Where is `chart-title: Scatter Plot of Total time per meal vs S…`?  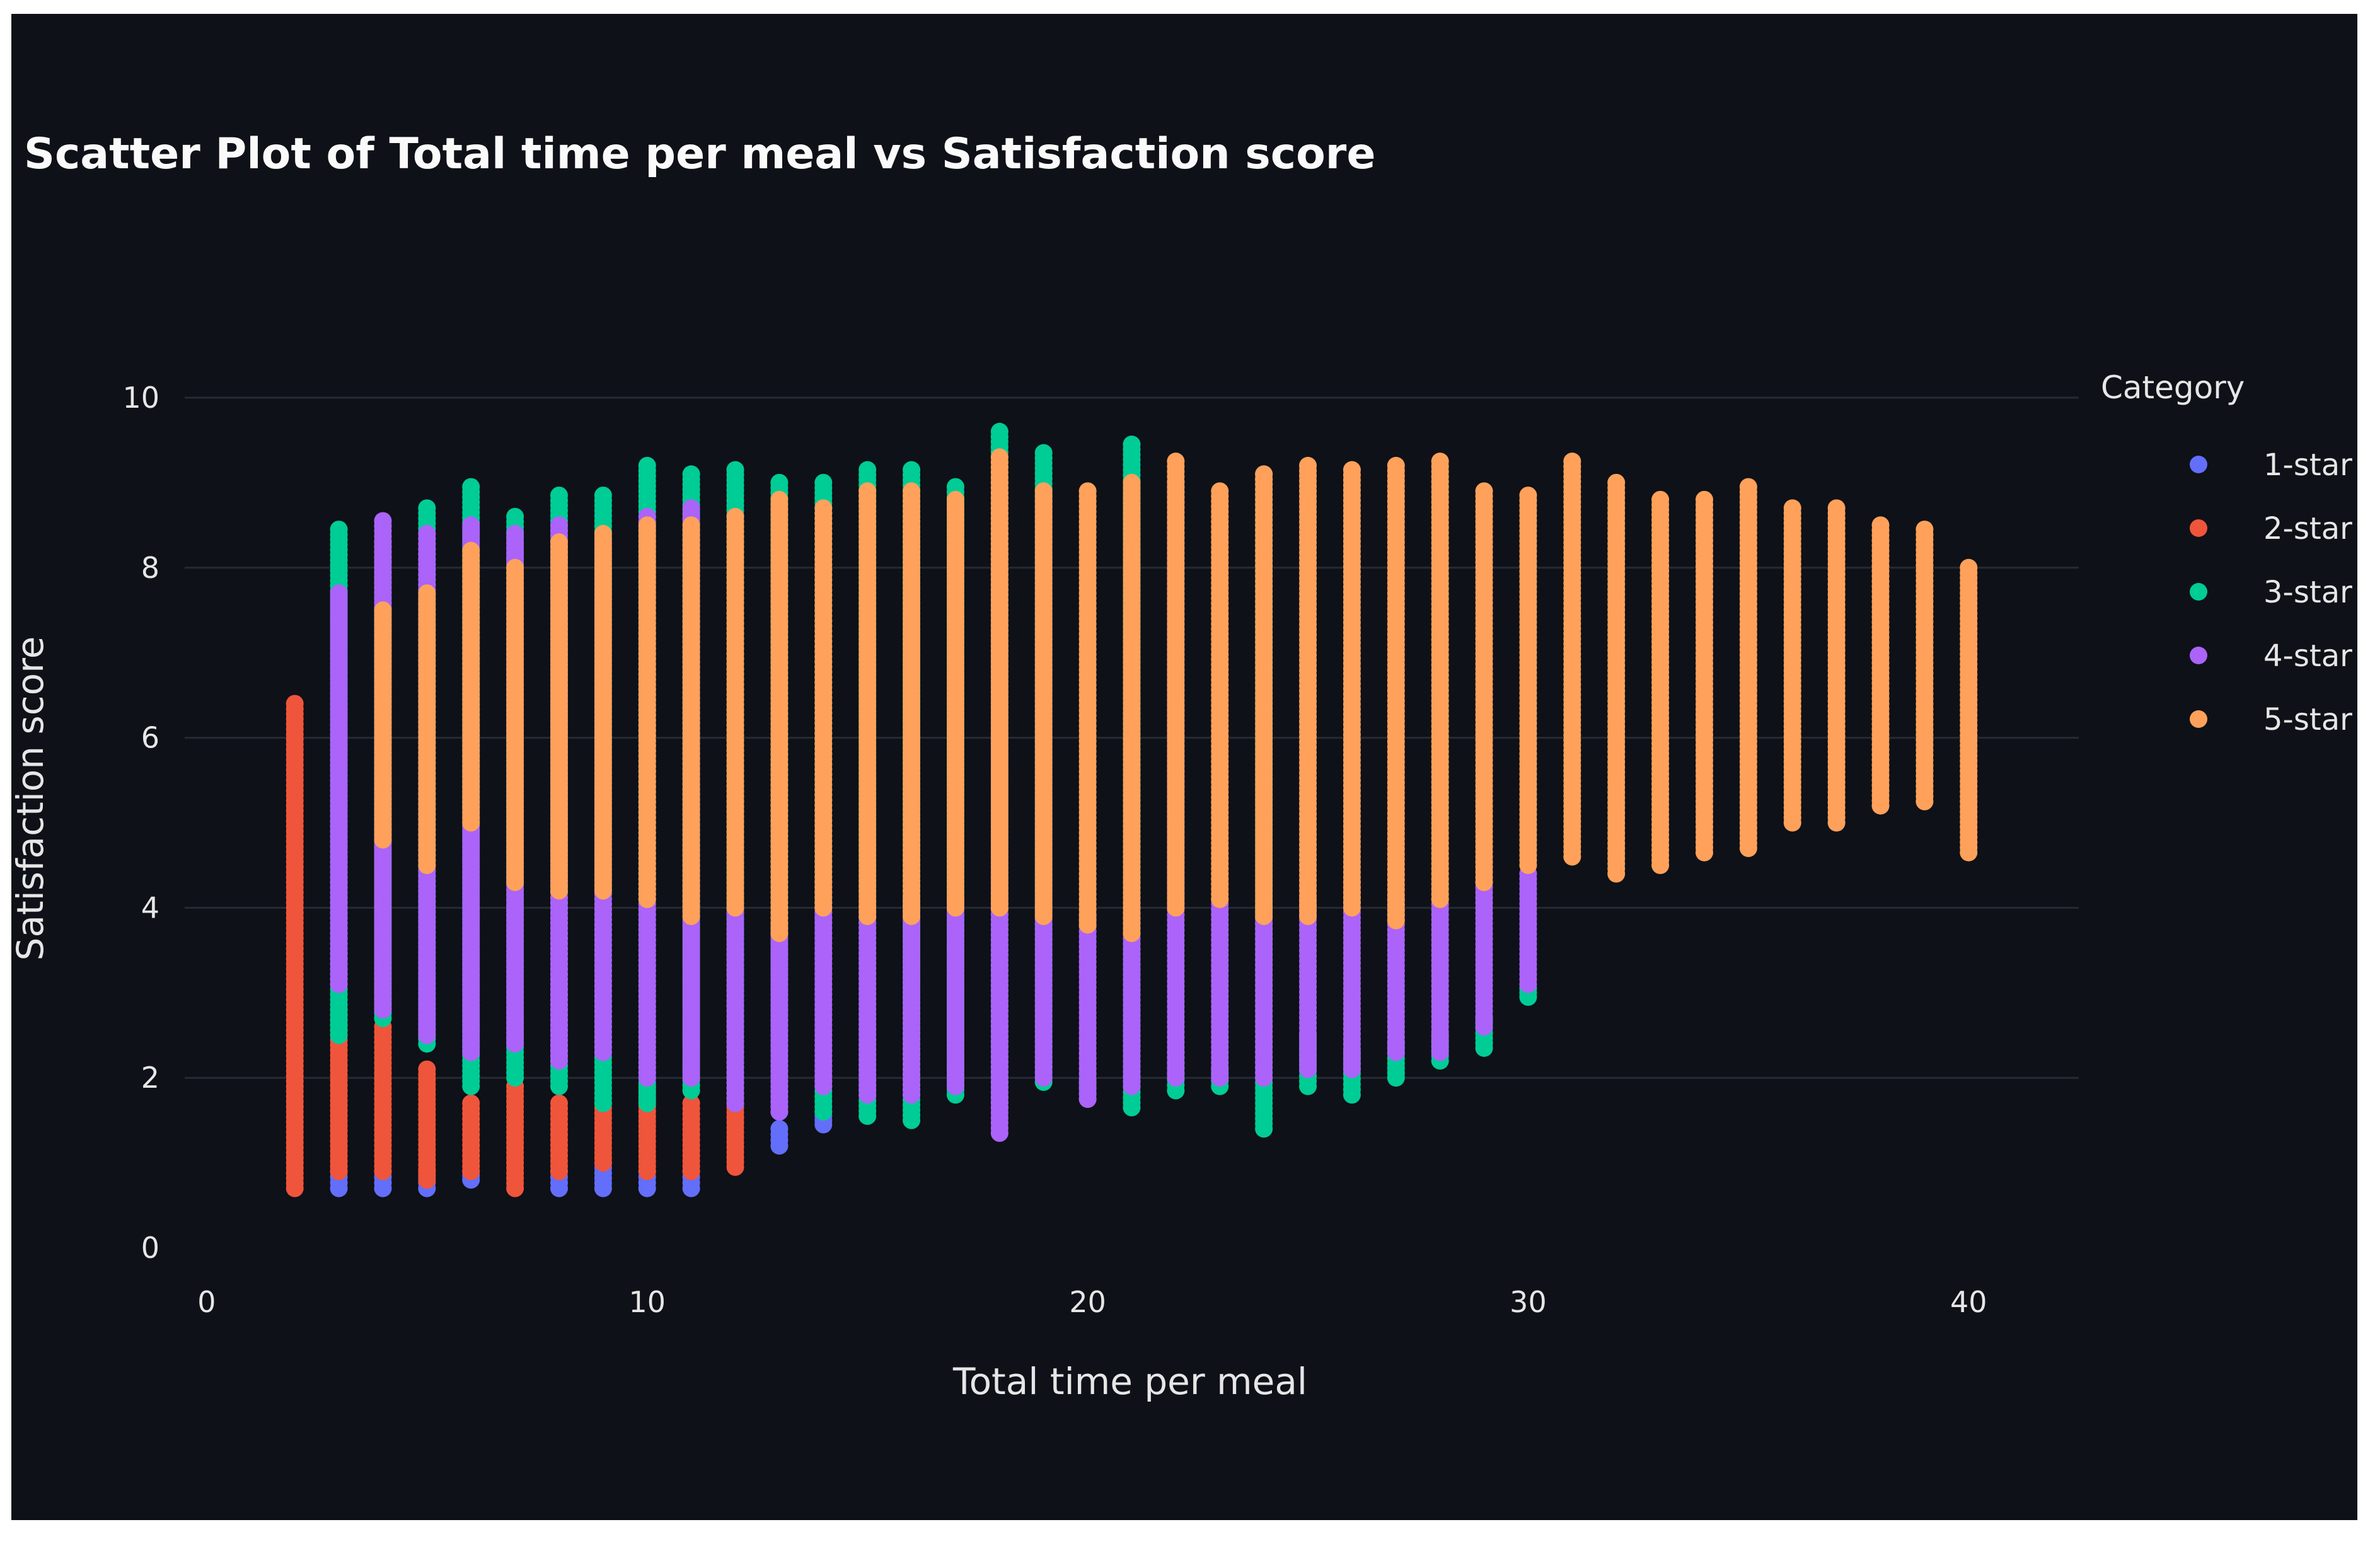
chart-title: Scatter Plot of Total time per meal vs S… is located at coordinates (699, 154).